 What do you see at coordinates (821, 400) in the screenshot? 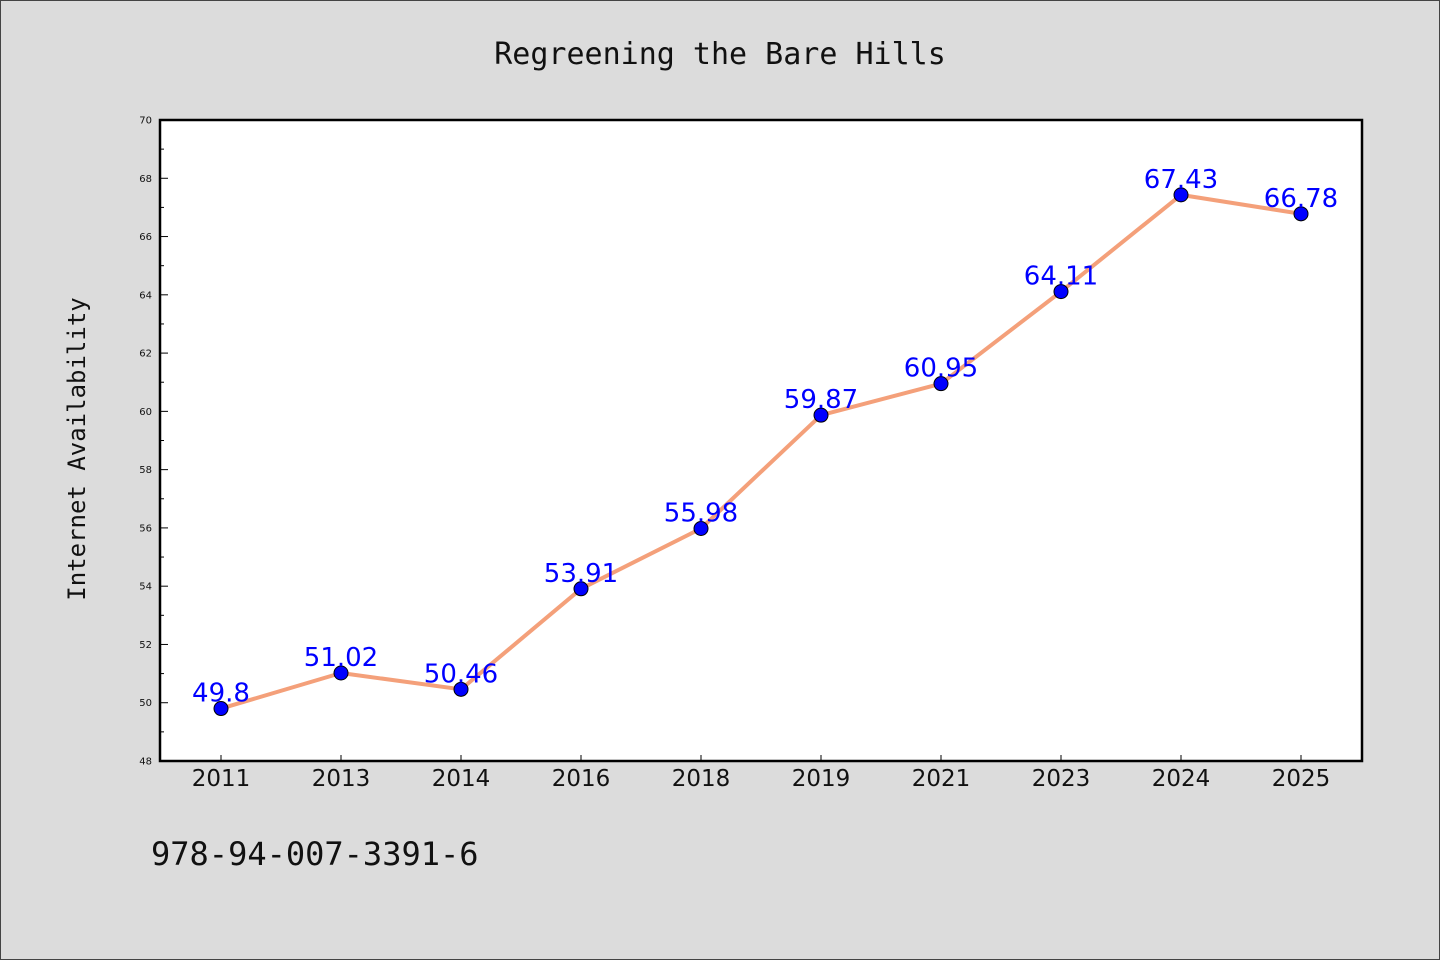
I see `data-label: 59.87` at bounding box center [821, 400].